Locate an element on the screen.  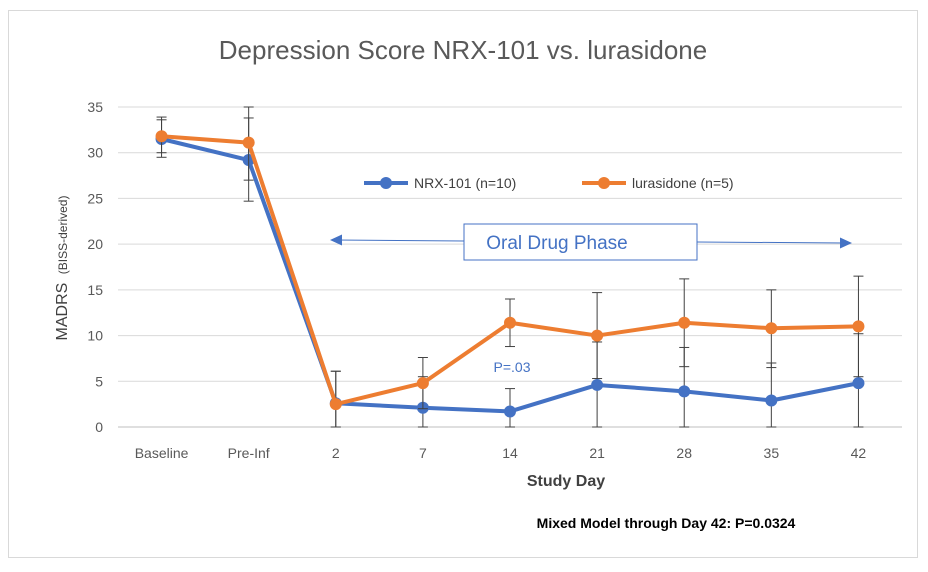
y-tick-label: 35 is located at coordinates (95, 107).